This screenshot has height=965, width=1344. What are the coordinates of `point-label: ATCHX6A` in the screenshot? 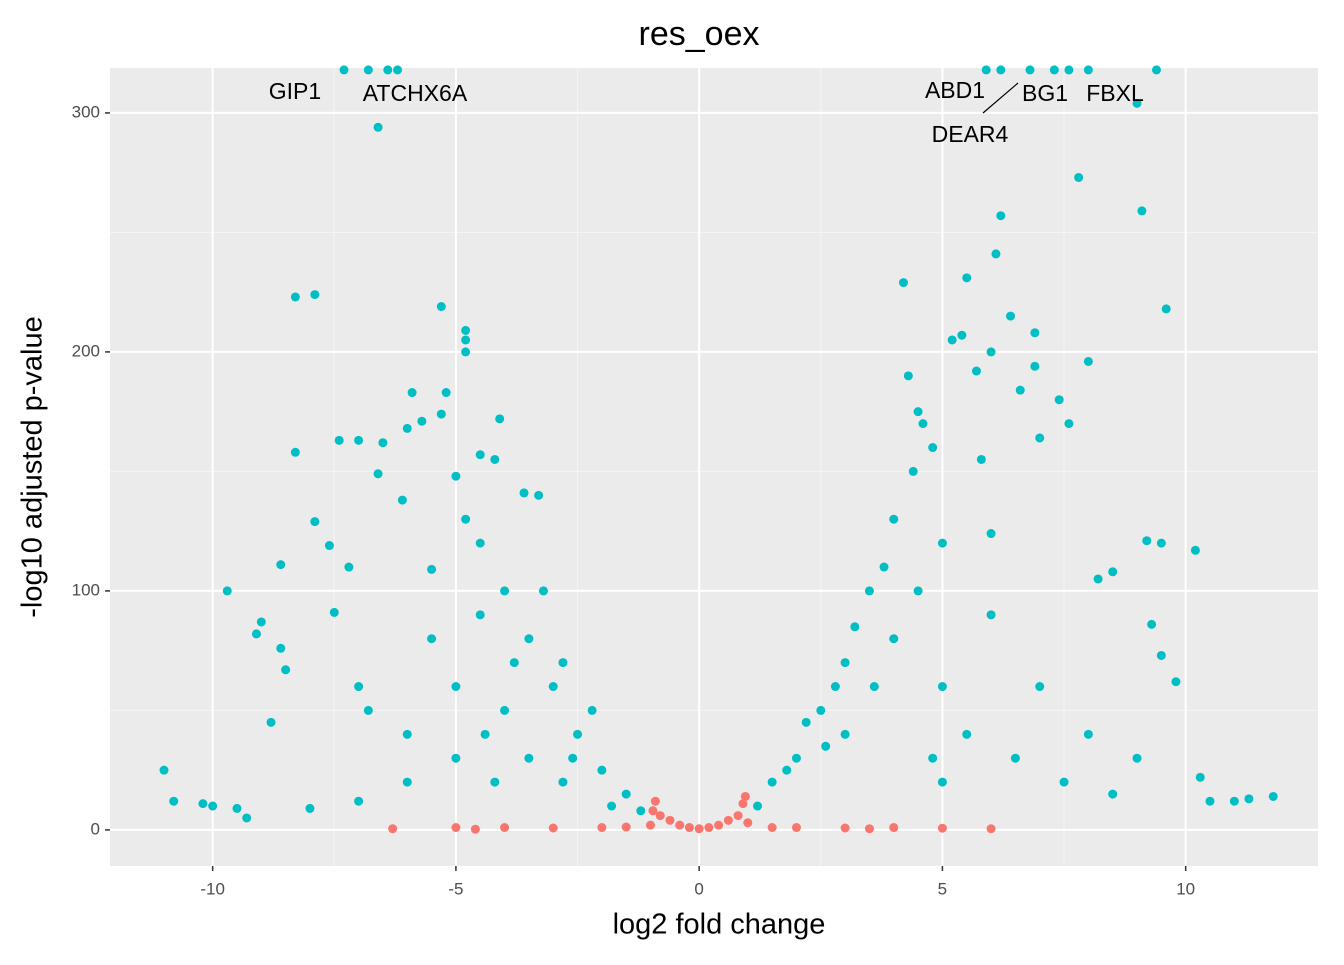 It's located at (415, 93).